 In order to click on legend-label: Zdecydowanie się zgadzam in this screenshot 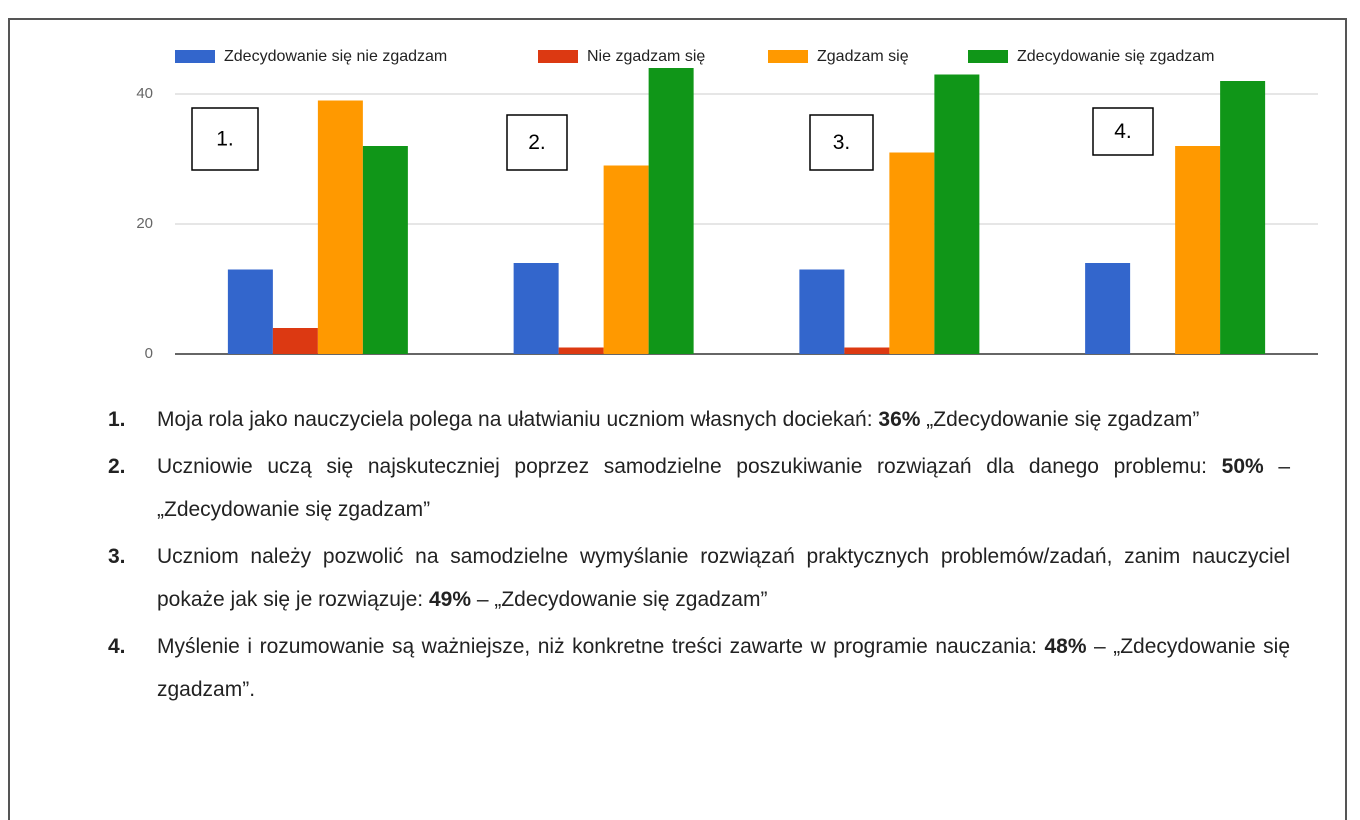, I will do `click(1115, 56)`.